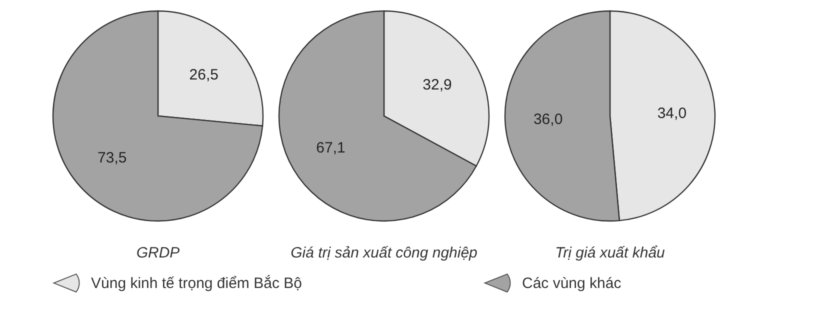  Describe the element at coordinates (672, 113) in the screenshot. I see `data-label: 34,0` at that location.